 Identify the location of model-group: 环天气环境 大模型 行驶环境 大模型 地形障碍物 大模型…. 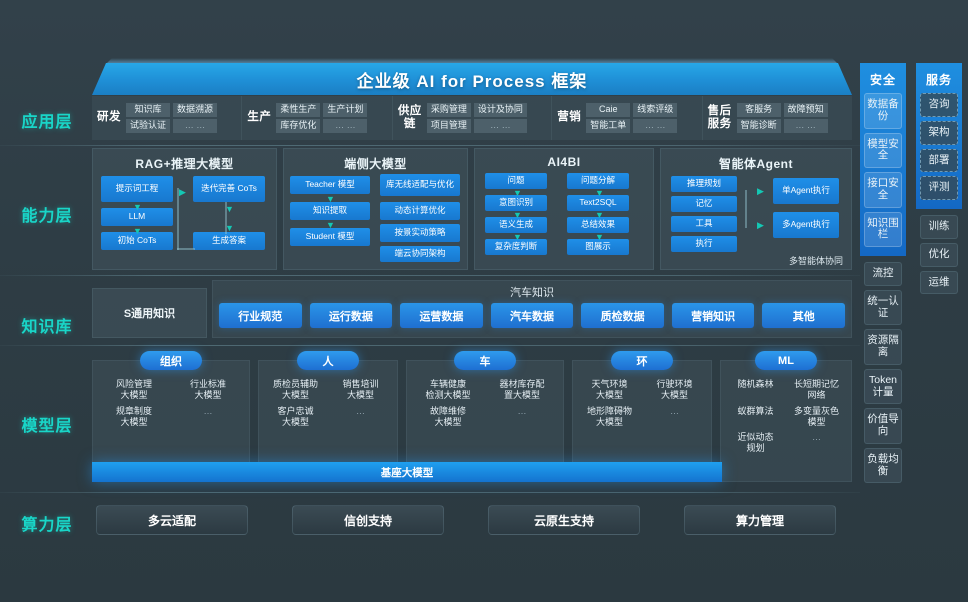
(642, 414).